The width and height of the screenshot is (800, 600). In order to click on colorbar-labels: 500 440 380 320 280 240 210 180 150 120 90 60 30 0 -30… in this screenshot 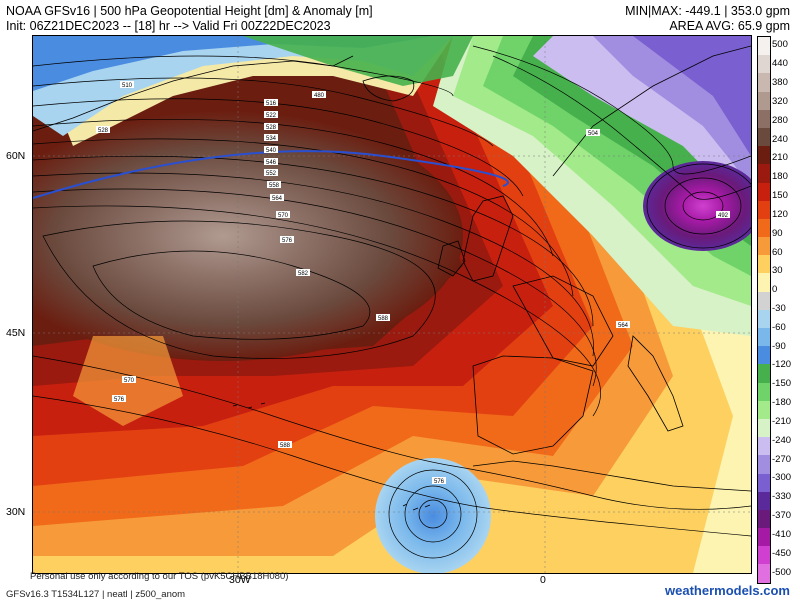, I will do `click(786, 309)`.